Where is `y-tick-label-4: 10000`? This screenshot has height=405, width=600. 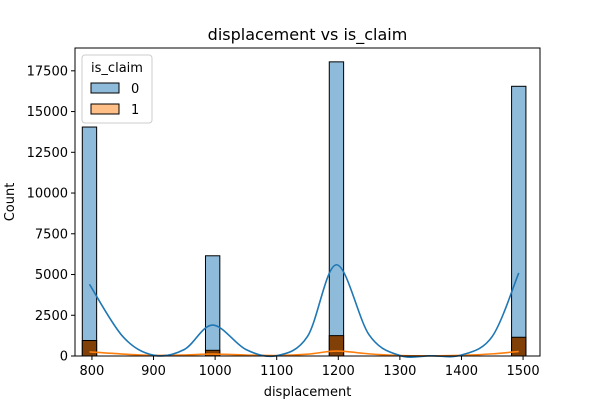
y-tick-label-4: 10000 is located at coordinates (47, 194).